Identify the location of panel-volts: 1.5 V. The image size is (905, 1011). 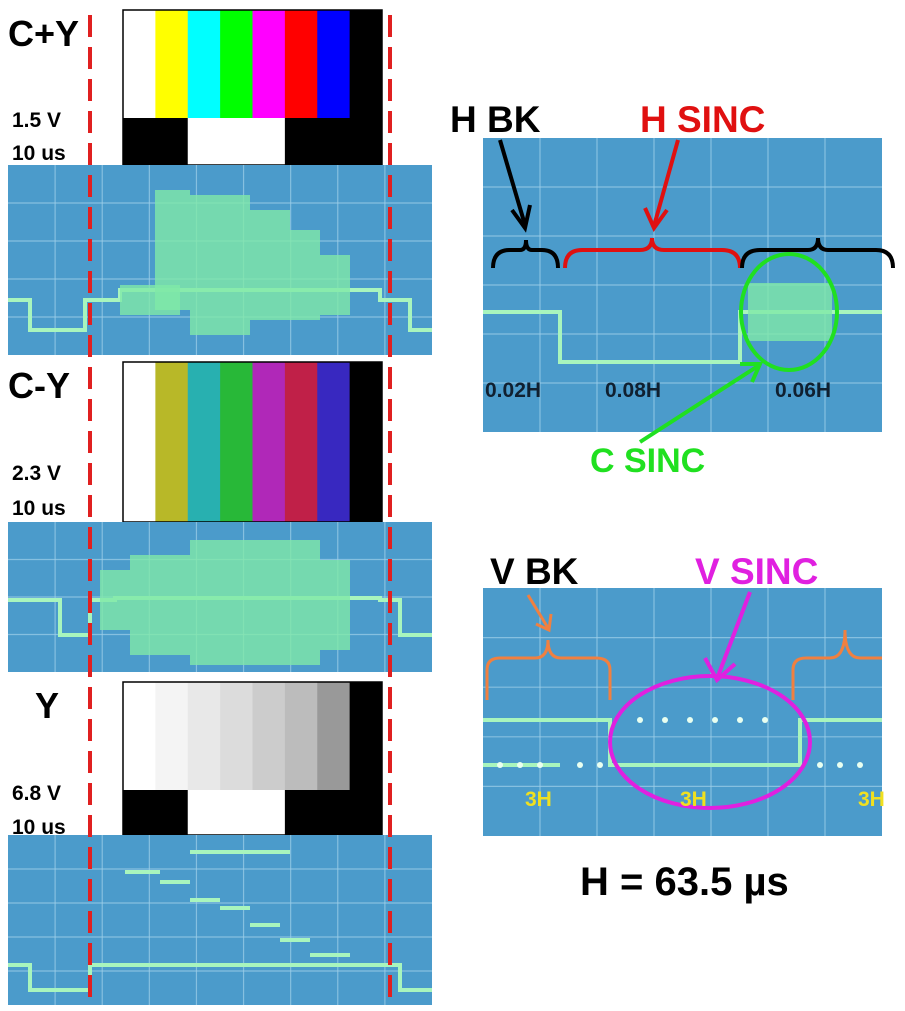
(36, 120).